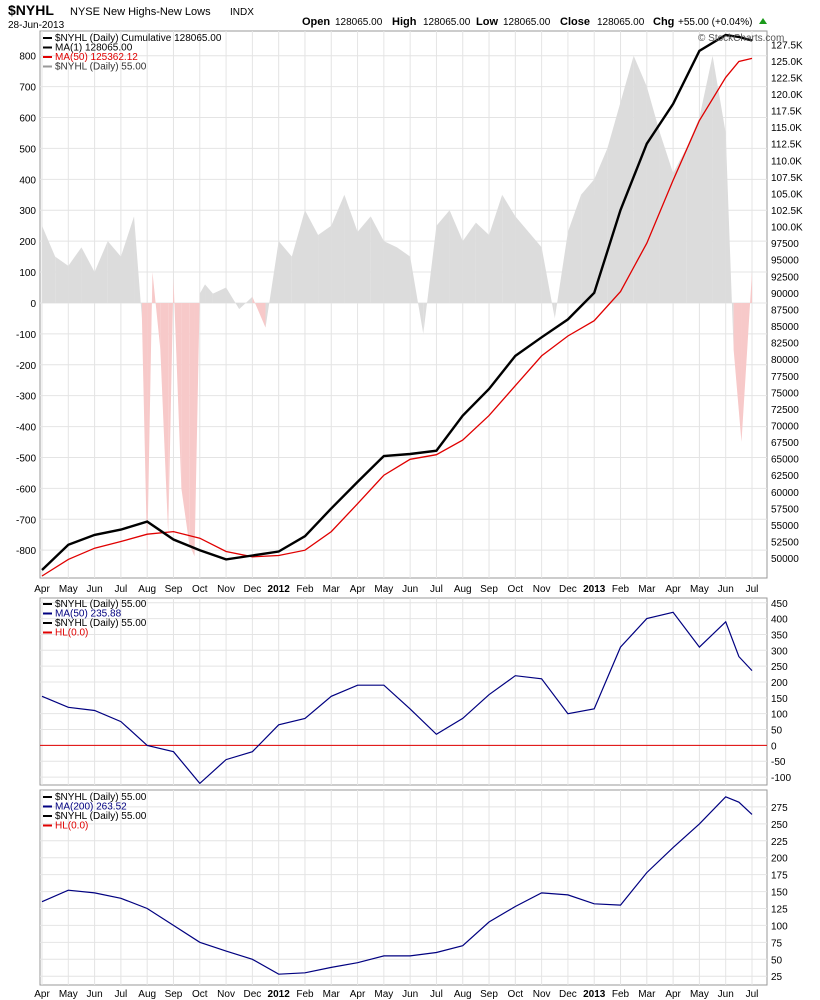 The image size is (820, 1000). I want to click on left-axis-tick: 300, so click(27, 211).